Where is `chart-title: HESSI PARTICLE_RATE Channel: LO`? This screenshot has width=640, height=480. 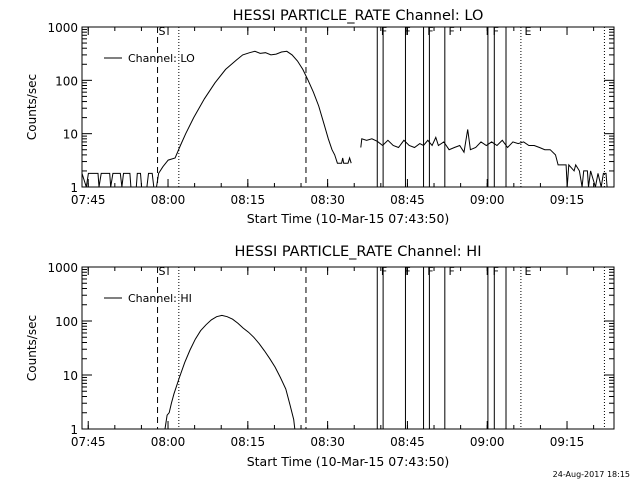 chart-title: HESSI PARTICLE_RATE Channel: LO is located at coordinates (358, 16).